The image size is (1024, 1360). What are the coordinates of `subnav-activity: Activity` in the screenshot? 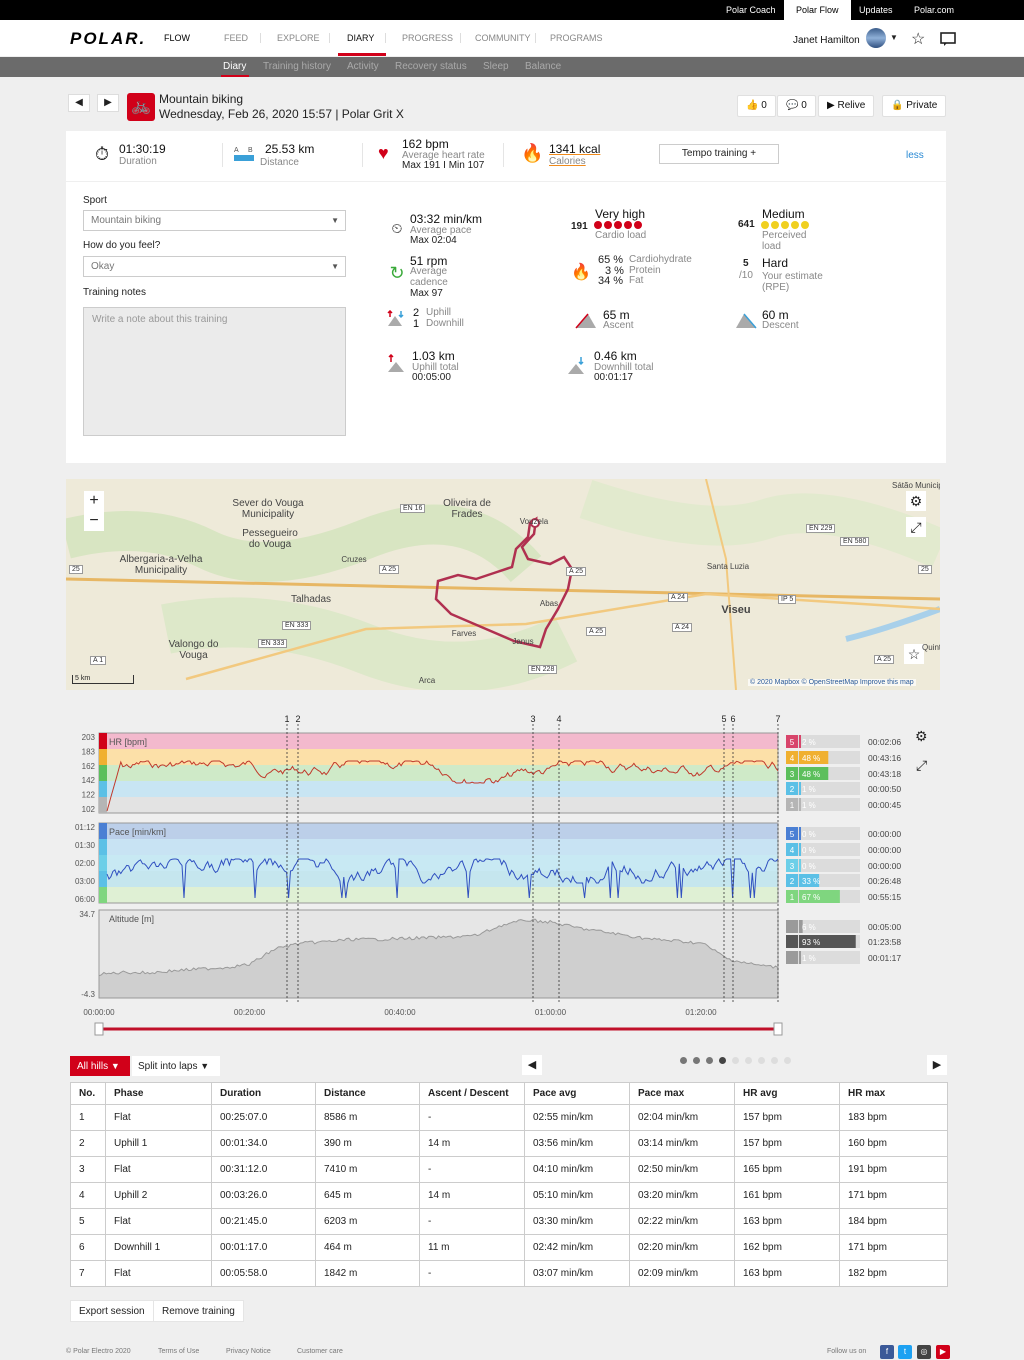 It's located at (363, 66).